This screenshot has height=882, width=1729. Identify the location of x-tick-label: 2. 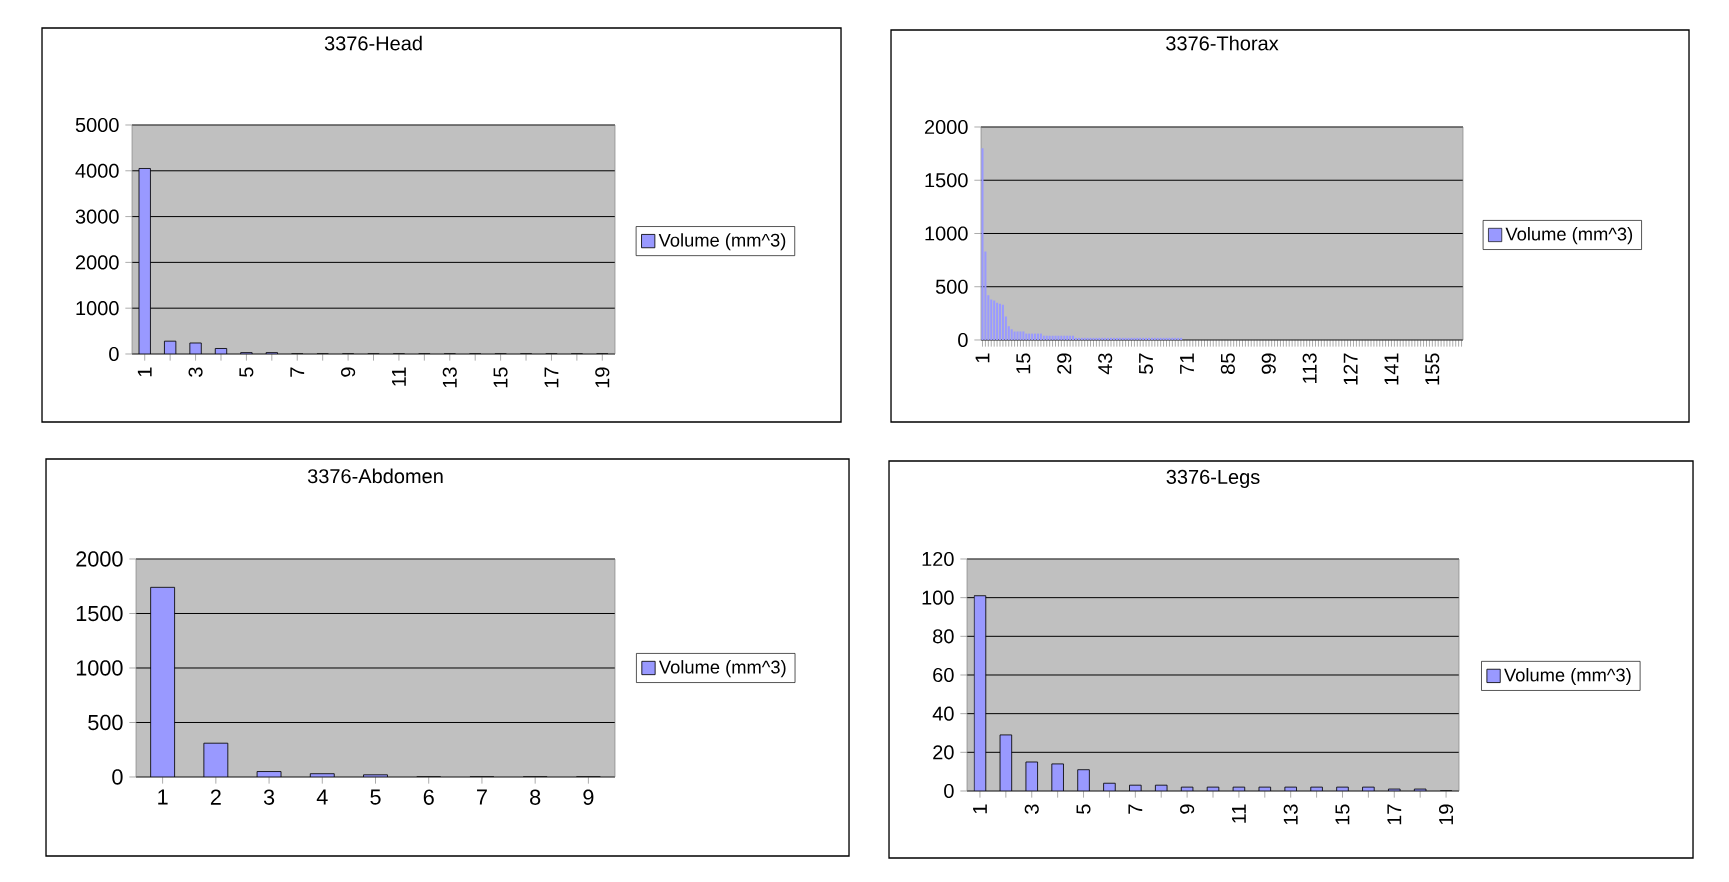
(215, 797).